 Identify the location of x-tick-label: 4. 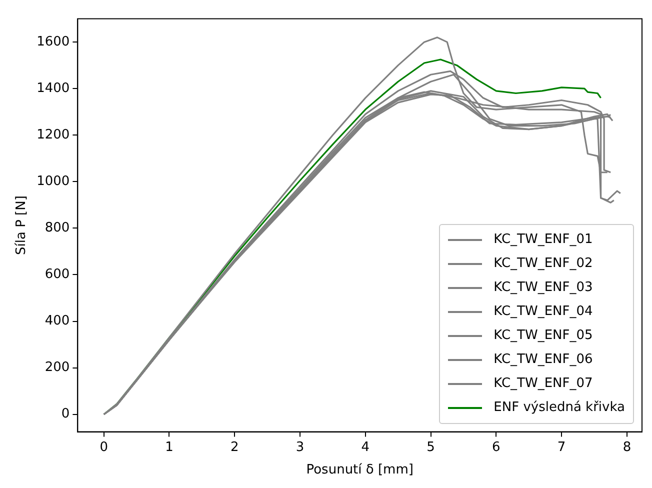
(365, 447).